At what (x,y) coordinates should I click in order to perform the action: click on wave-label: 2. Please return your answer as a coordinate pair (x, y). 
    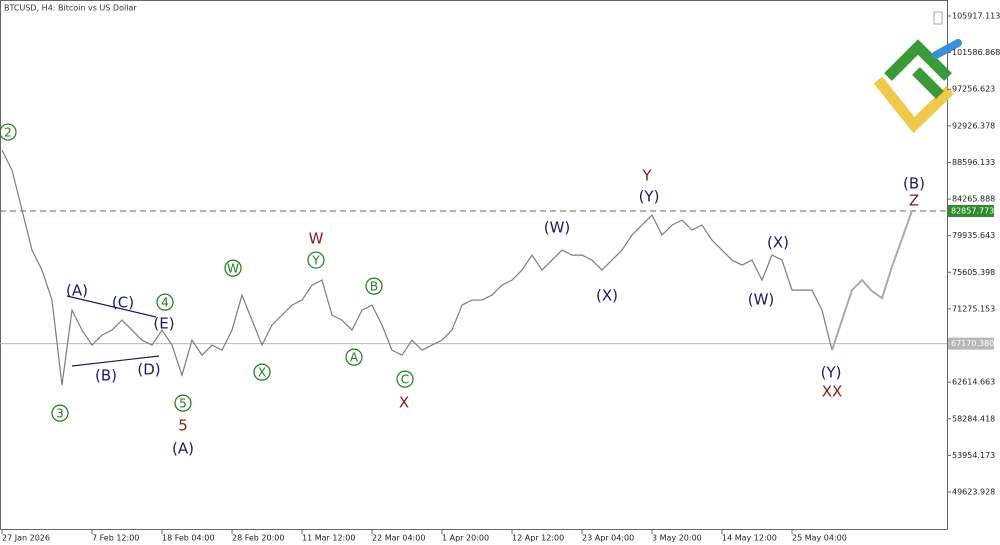
    Looking at the image, I should click on (8, 133).